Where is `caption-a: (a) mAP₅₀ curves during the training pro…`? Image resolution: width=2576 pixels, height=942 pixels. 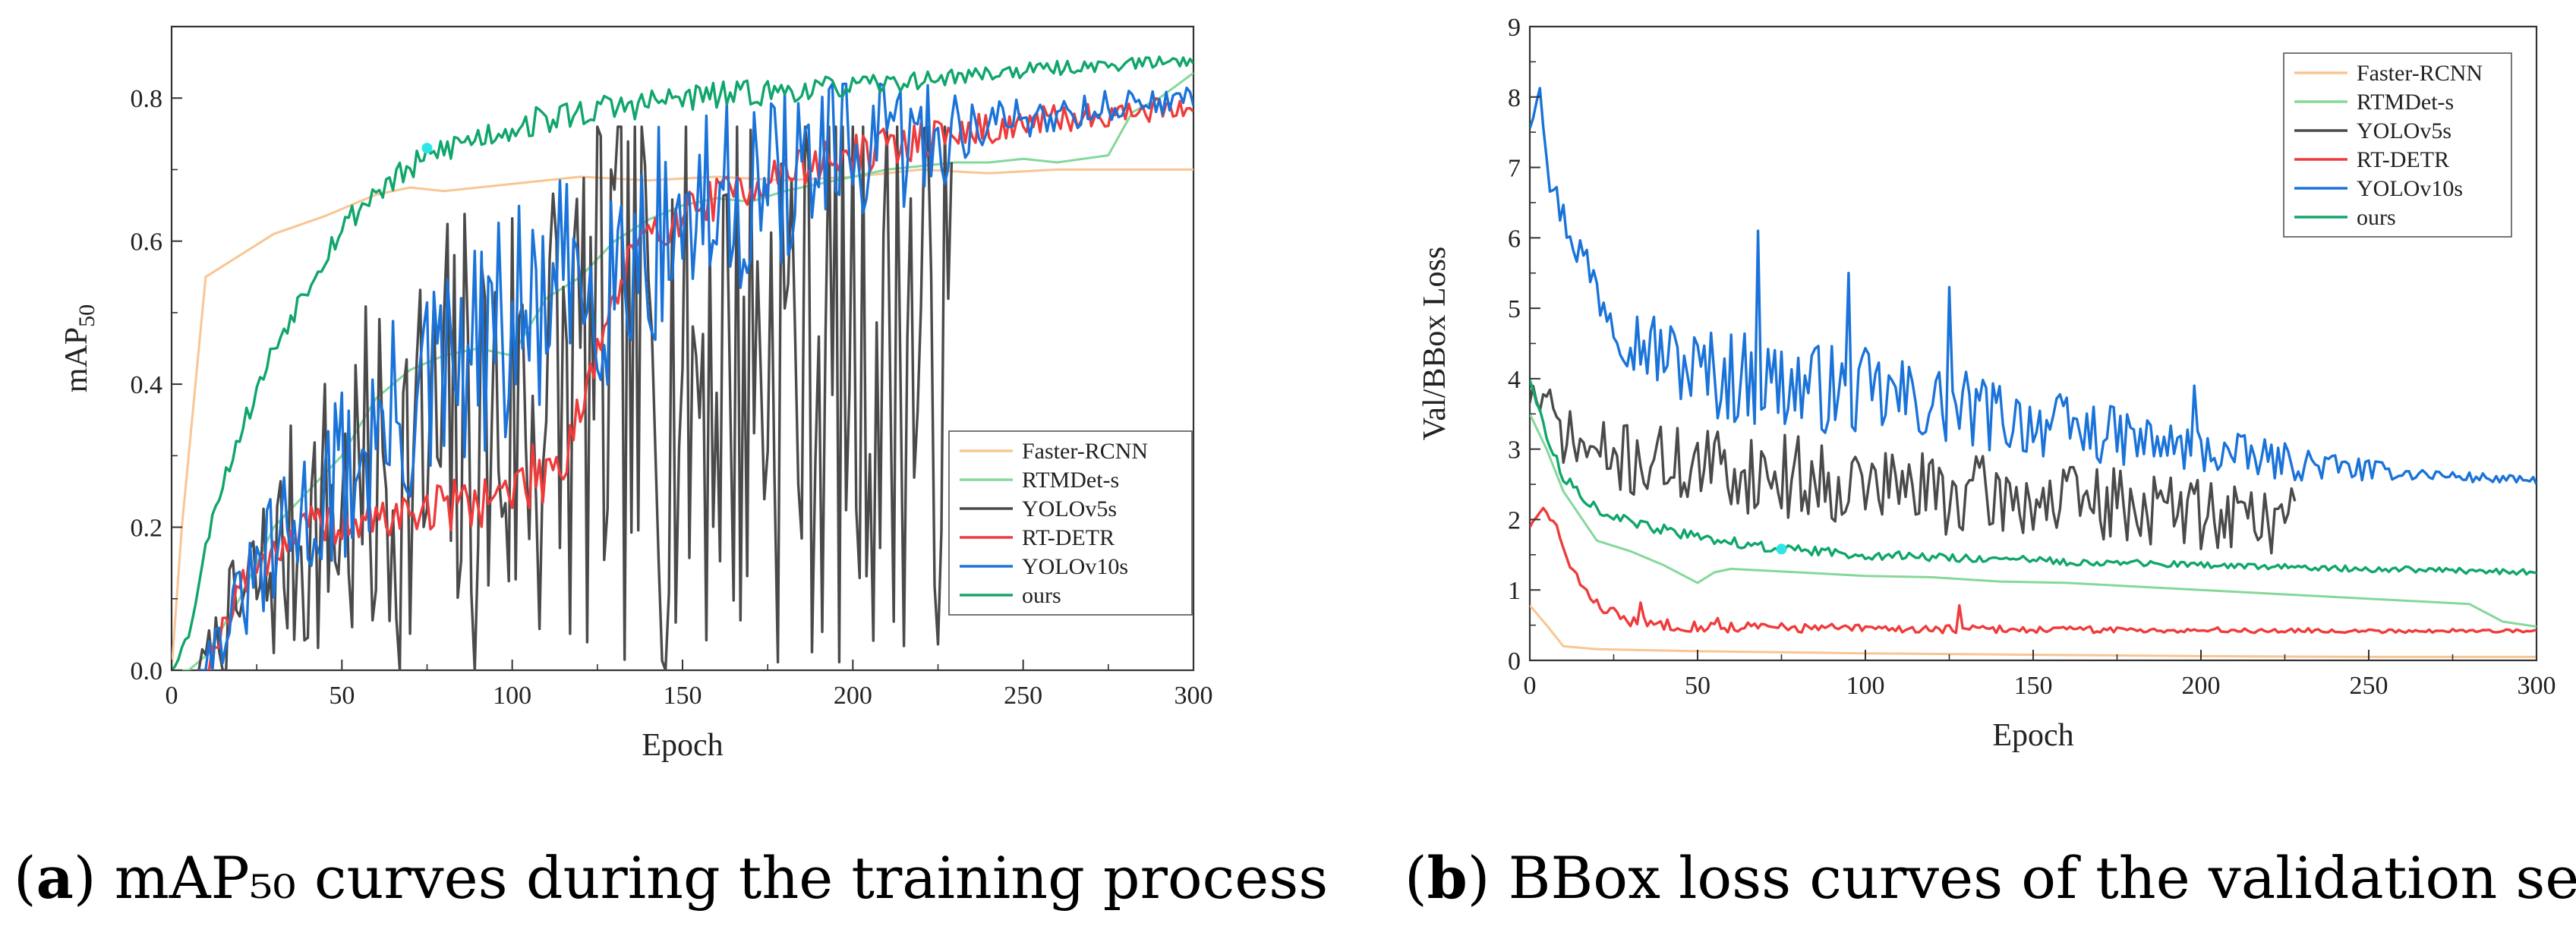
caption-a: (a) mAP₅₀ curves during the training pro… is located at coordinates (671, 878).